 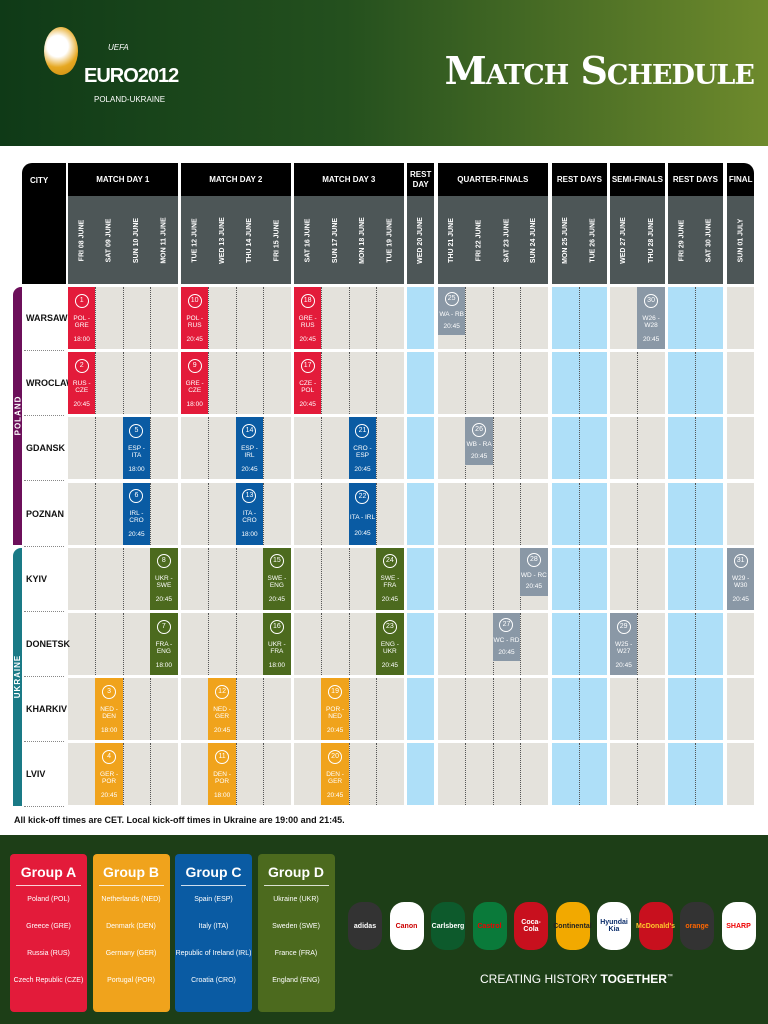 What do you see at coordinates (389, 647) in the screenshot?
I see `match-teams: ENG - UKR` at bounding box center [389, 647].